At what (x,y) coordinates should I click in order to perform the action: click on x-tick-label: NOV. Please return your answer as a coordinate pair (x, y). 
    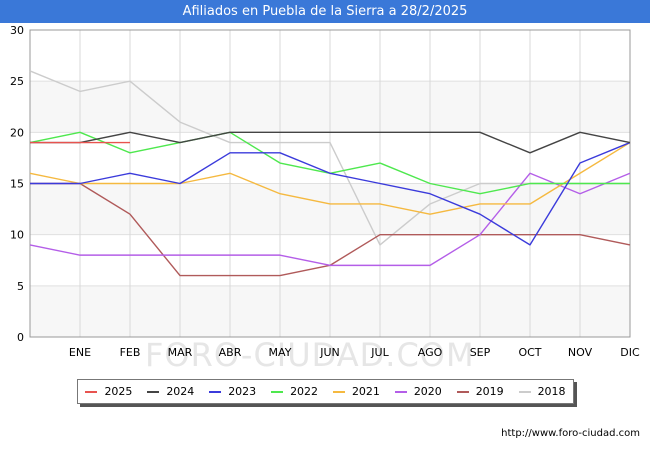
    Looking at the image, I should click on (580, 352).